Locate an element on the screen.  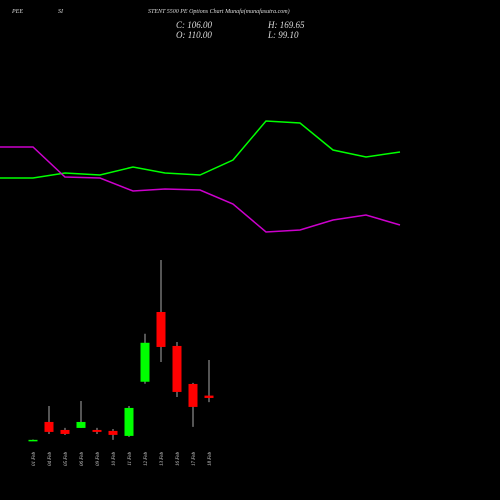
ohlc-label: L: 99.10 is located at coordinates (283, 35).